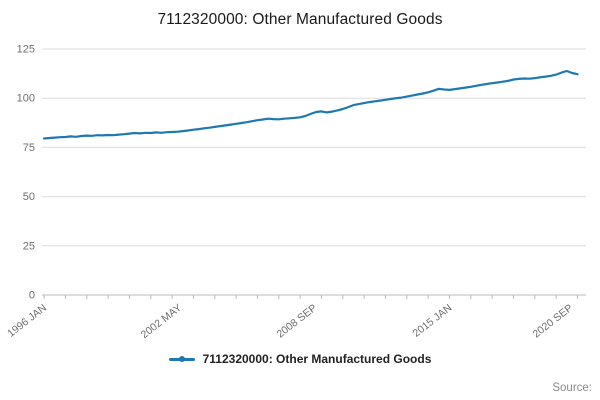 The width and height of the screenshot is (600, 400). Describe the element at coordinates (553, 321) in the screenshot. I see `x-tick-label: 2020 SEP` at that location.